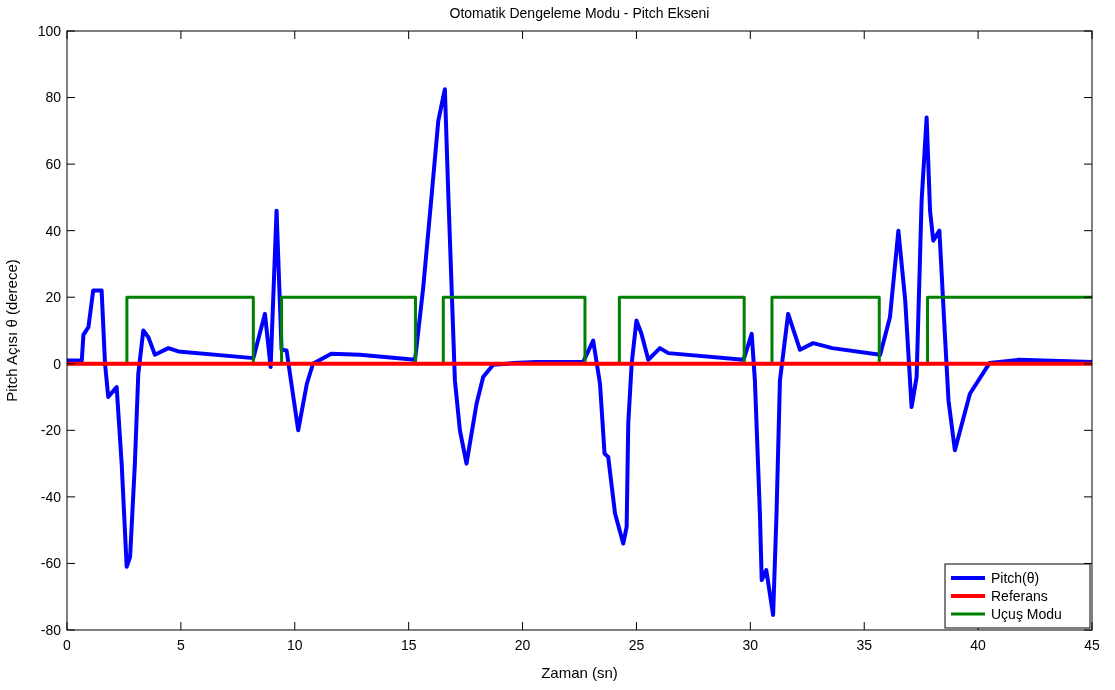 The height and width of the screenshot is (690, 1115). Describe the element at coordinates (1092, 645) in the screenshot. I see `x-tick-label: 45` at that location.